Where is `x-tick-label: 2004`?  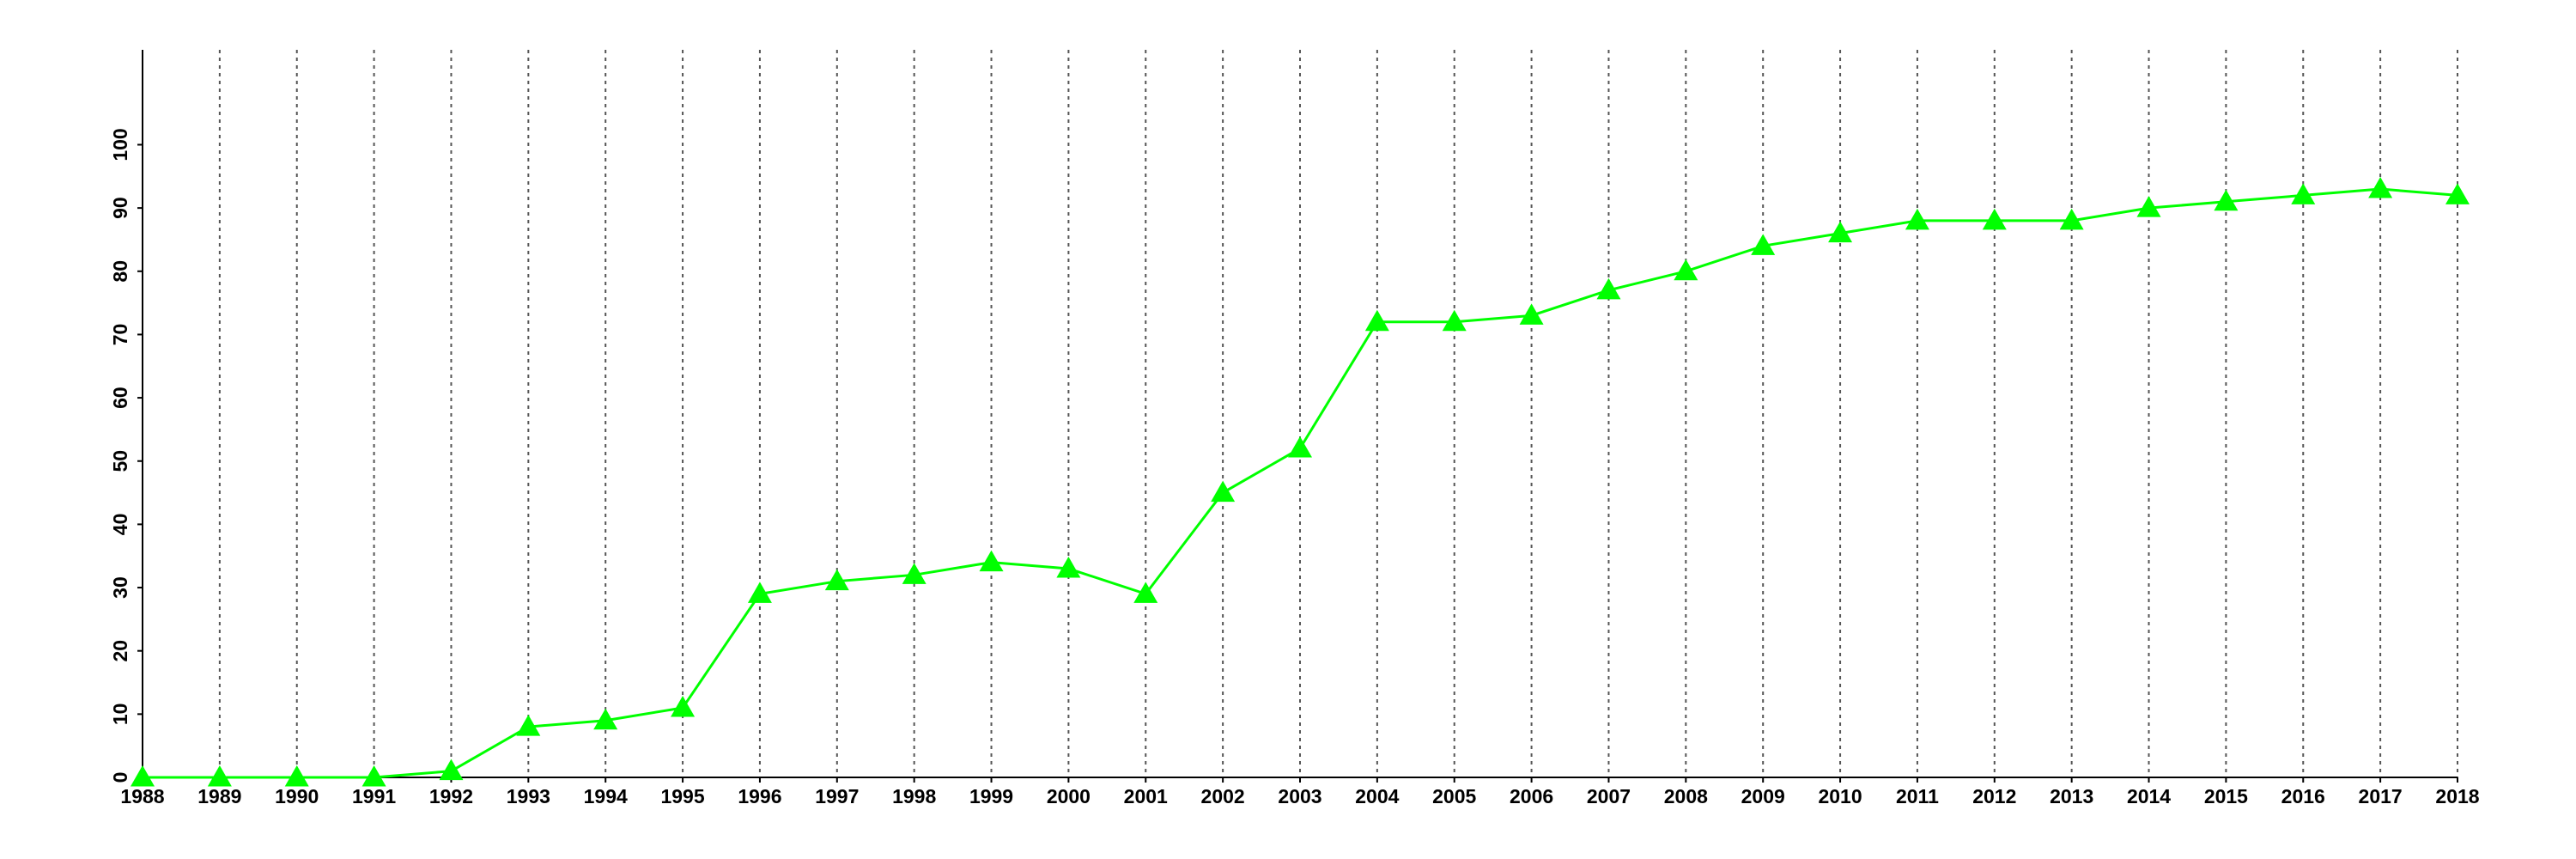 x-tick-label: 2004 is located at coordinates (1377, 796).